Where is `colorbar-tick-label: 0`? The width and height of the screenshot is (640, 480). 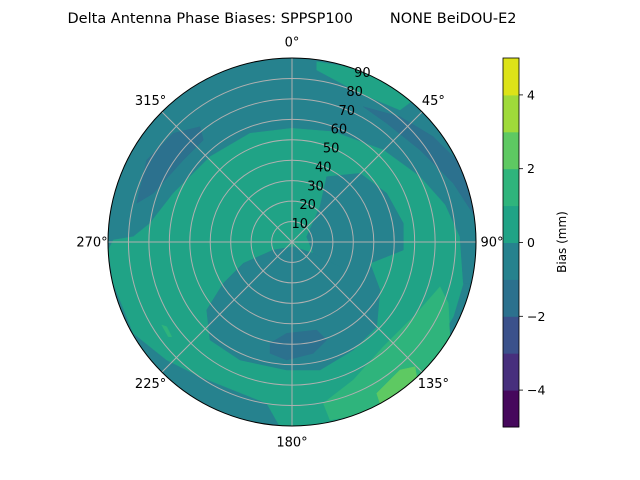 colorbar-tick-label: 0 is located at coordinates (531, 242).